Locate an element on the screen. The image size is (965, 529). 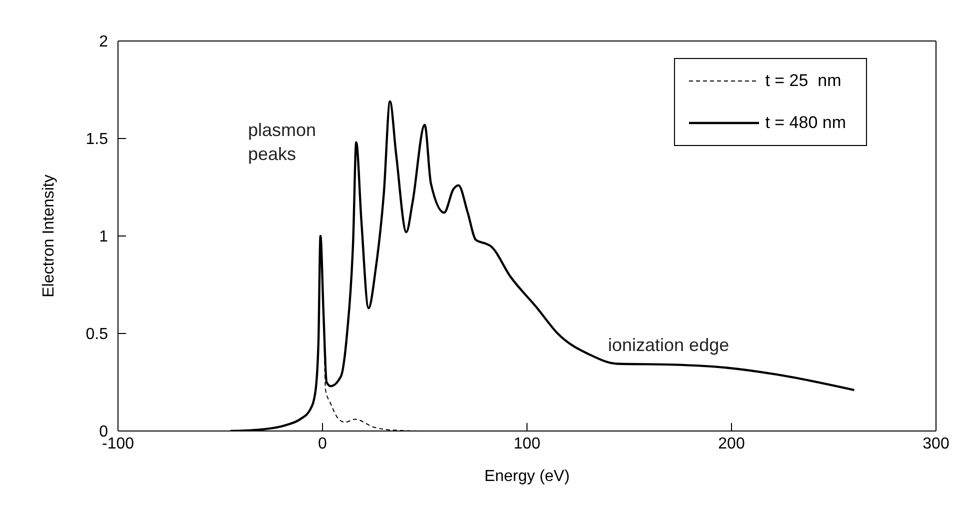
annotation: ionization edge is located at coordinates (669, 345).